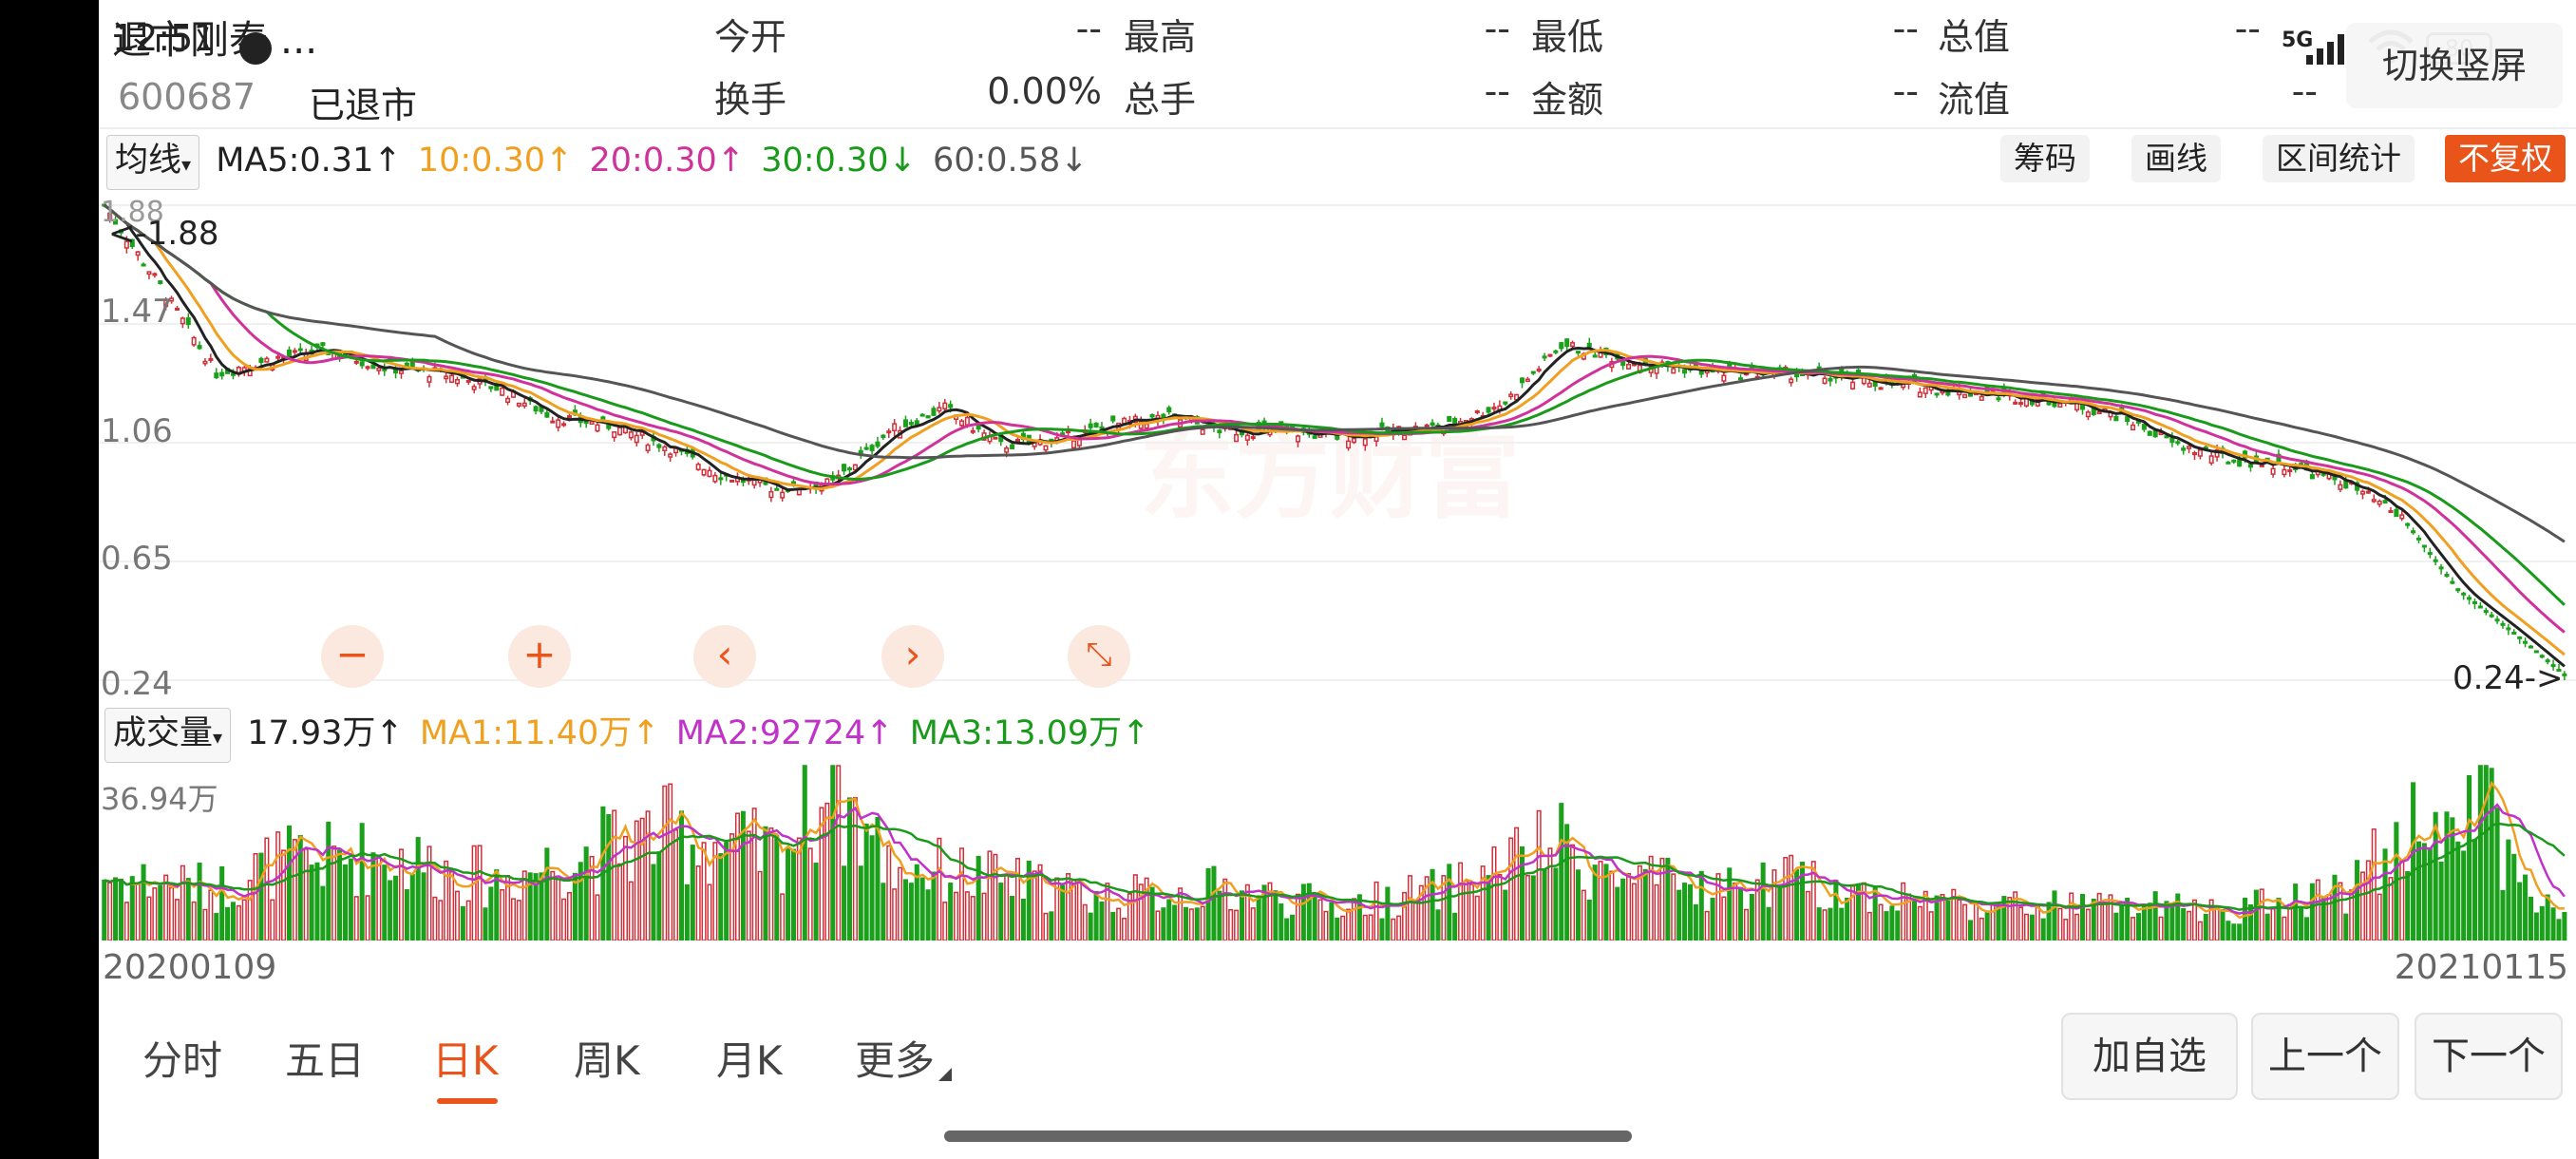 Image resolution: width=2576 pixels, height=1159 pixels. Describe the element at coordinates (153, 162) in the screenshot. I see `ma-select: 均线▾` at that location.